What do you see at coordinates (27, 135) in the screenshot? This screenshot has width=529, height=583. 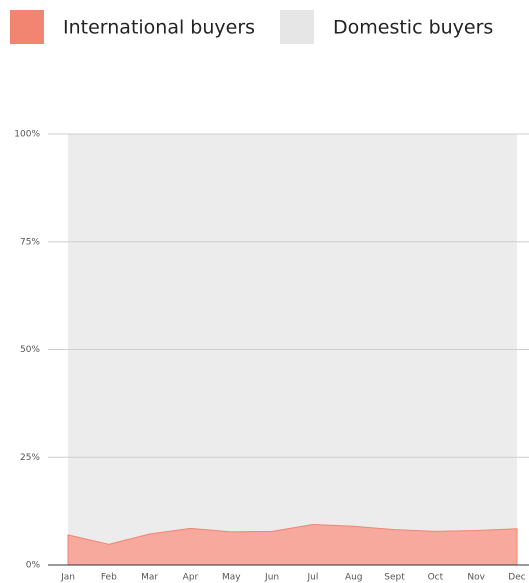 I see `y-tick-label: 100%` at bounding box center [27, 135].